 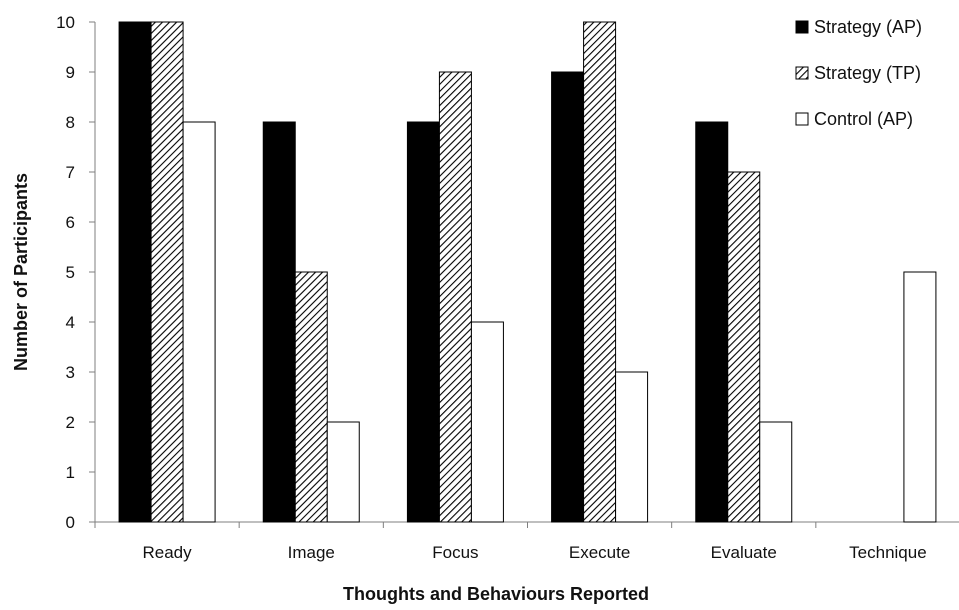 I want to click on x-tick-label: Focus, so click(x=455, y=552).